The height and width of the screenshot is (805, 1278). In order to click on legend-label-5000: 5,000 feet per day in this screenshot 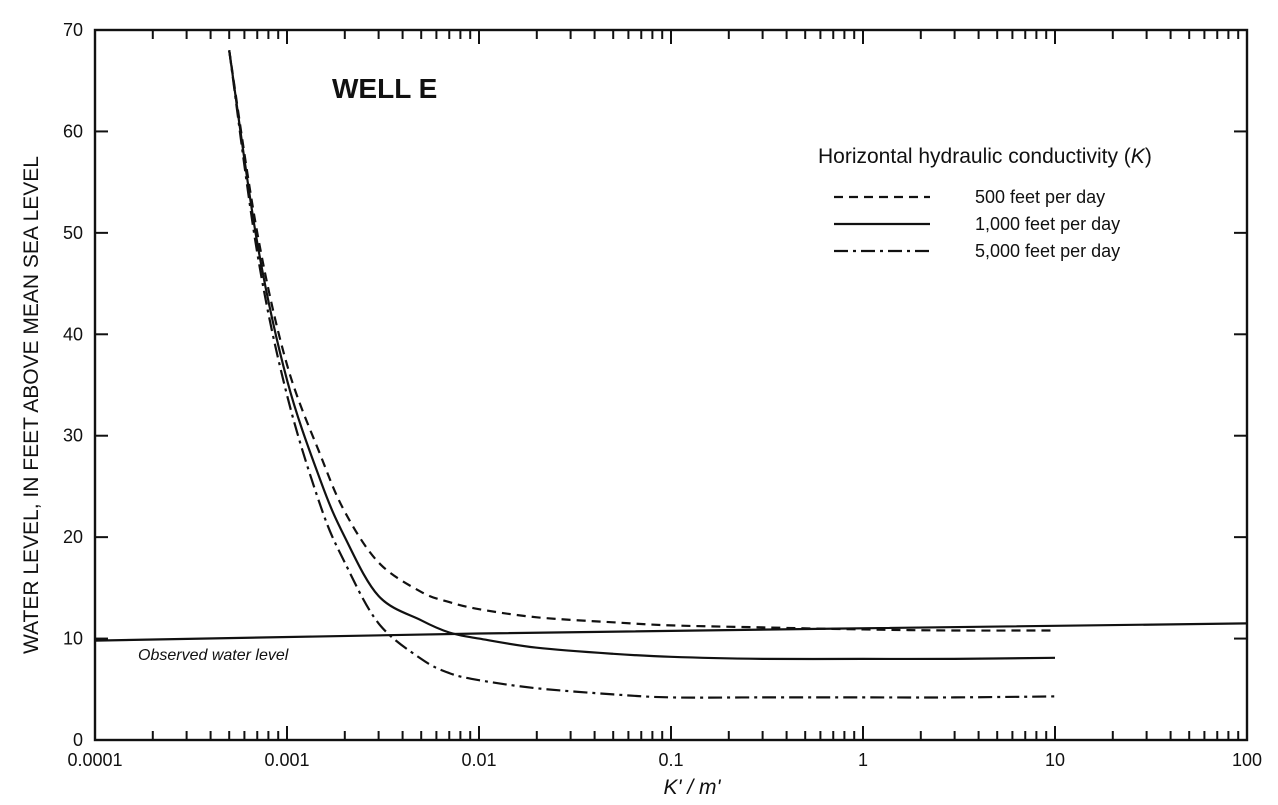, I will do `click(1047, 251)`.